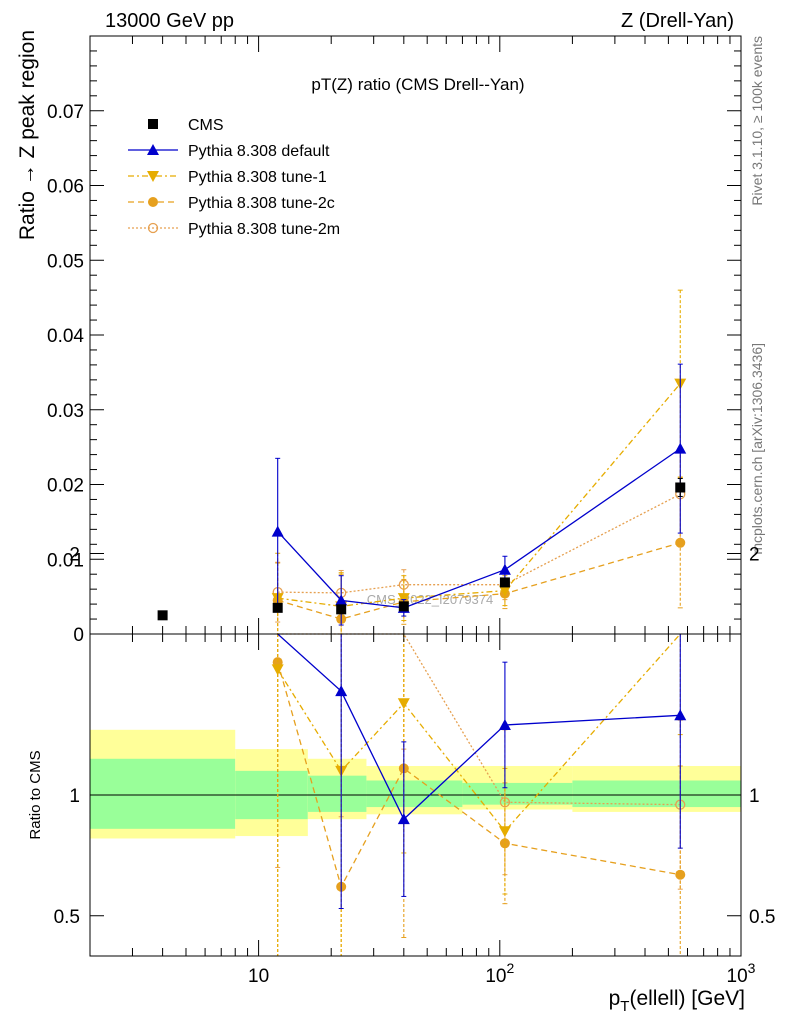 This screenshot has width=786, height=1024. I want to click on ratio-y-axis-label: Ratio to CMS, so click(35, 794).